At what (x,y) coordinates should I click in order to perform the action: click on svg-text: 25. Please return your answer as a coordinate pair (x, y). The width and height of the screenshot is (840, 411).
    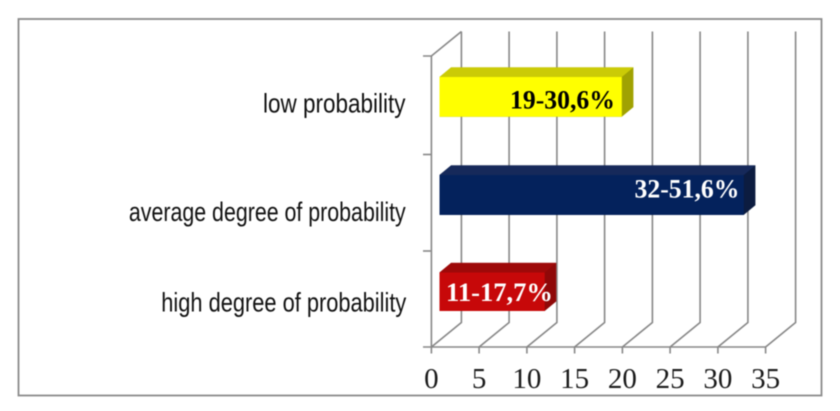
    Looking at the image, I should click on (670, 379).